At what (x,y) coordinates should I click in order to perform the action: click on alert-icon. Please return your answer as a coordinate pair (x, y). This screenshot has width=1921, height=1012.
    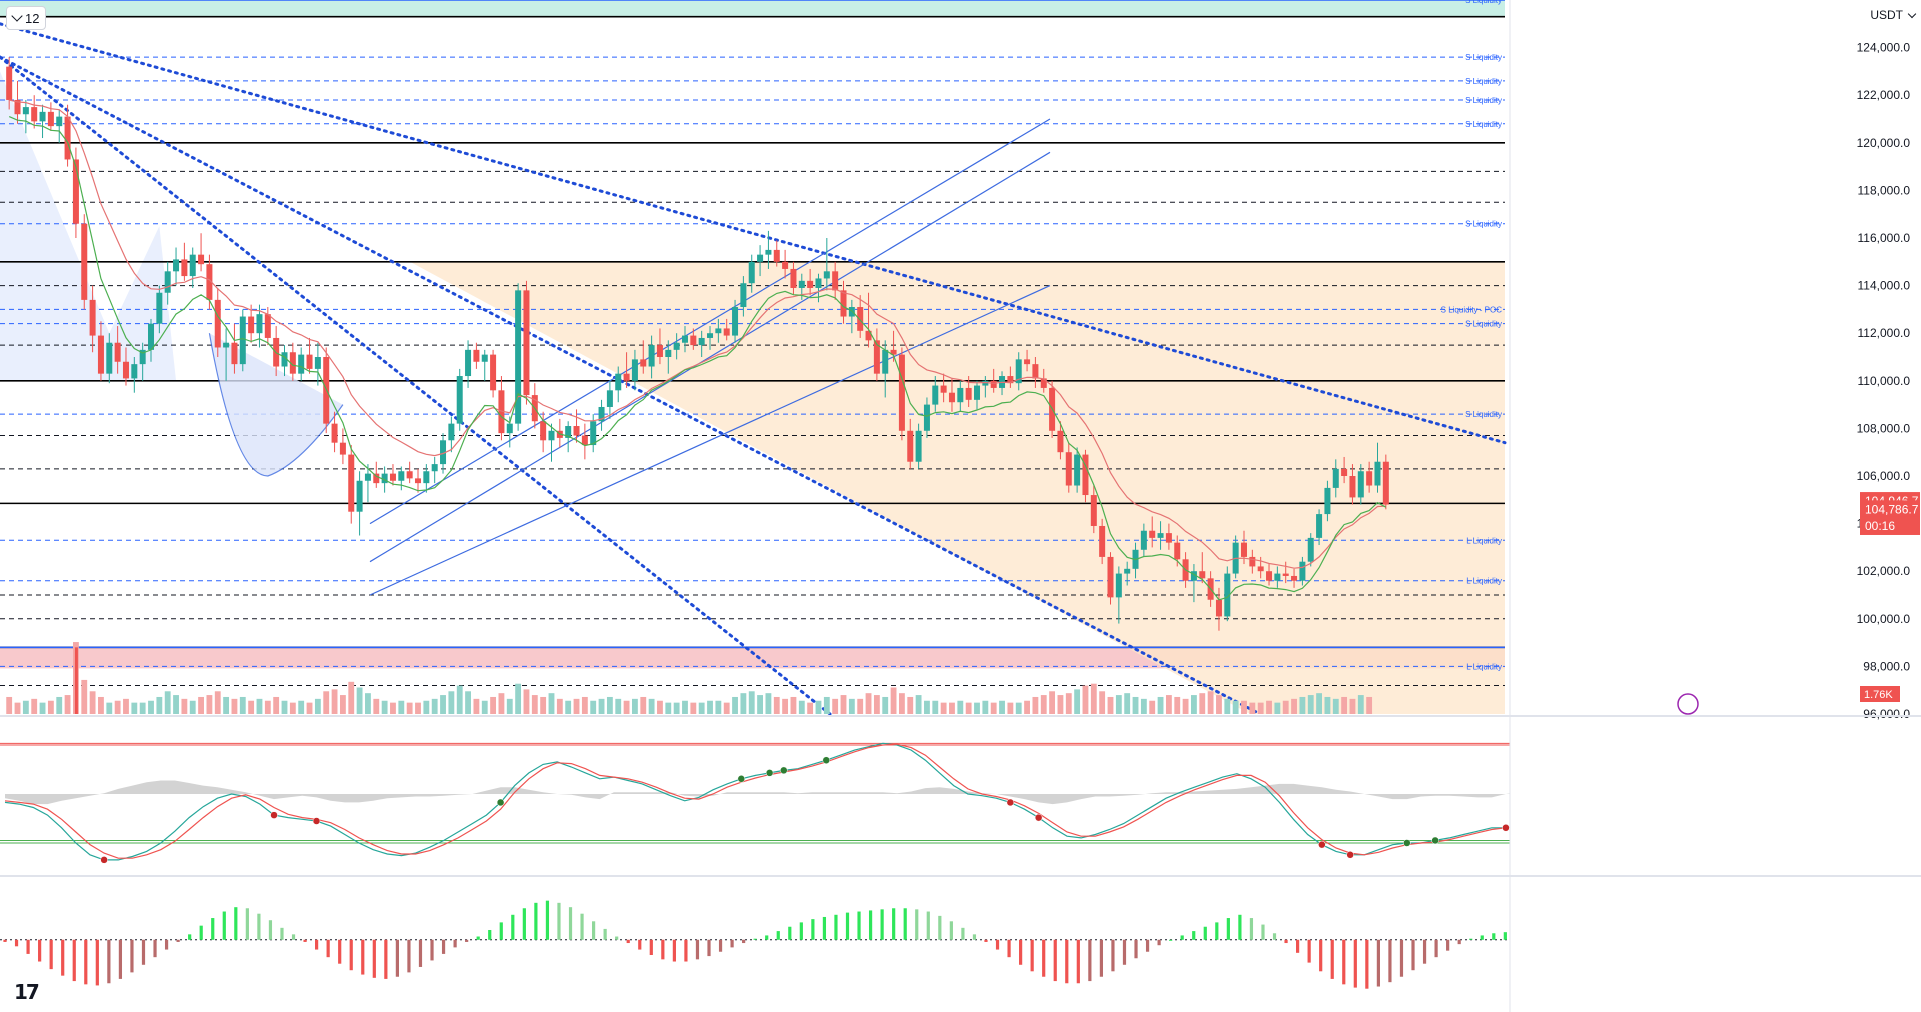
    Looking at the image, I should click on (1688, 704).